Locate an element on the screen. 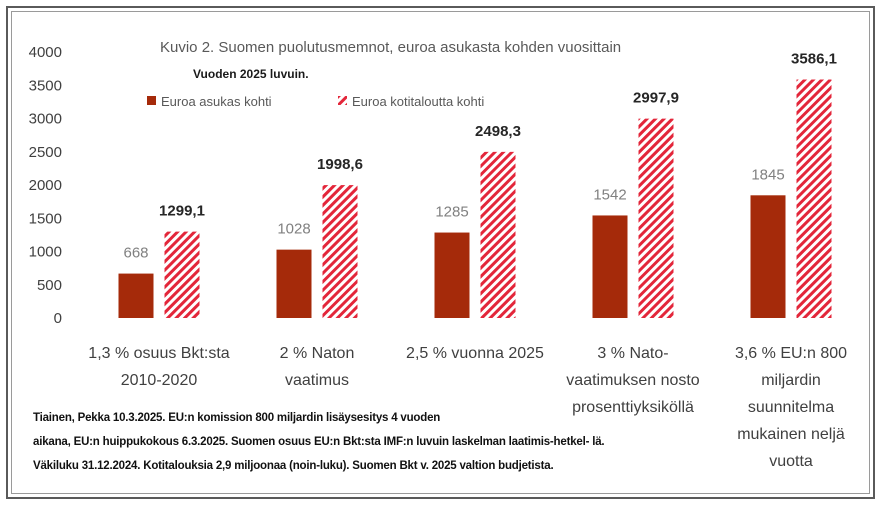 The width and height of the screenshot is (883, 507). y-tick-label: 3000 is located at coordinates (45, 119).